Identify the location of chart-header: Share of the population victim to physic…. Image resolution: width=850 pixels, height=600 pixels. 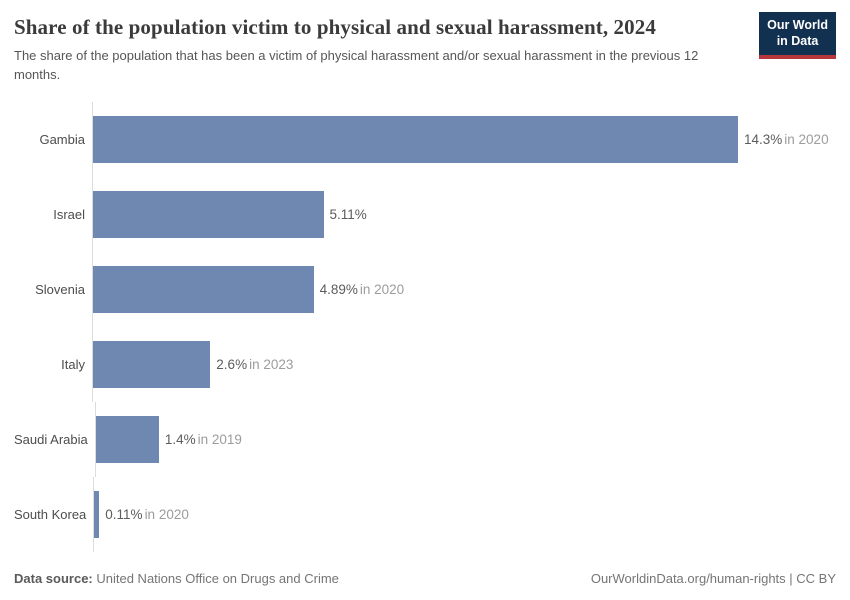
(425, 48).